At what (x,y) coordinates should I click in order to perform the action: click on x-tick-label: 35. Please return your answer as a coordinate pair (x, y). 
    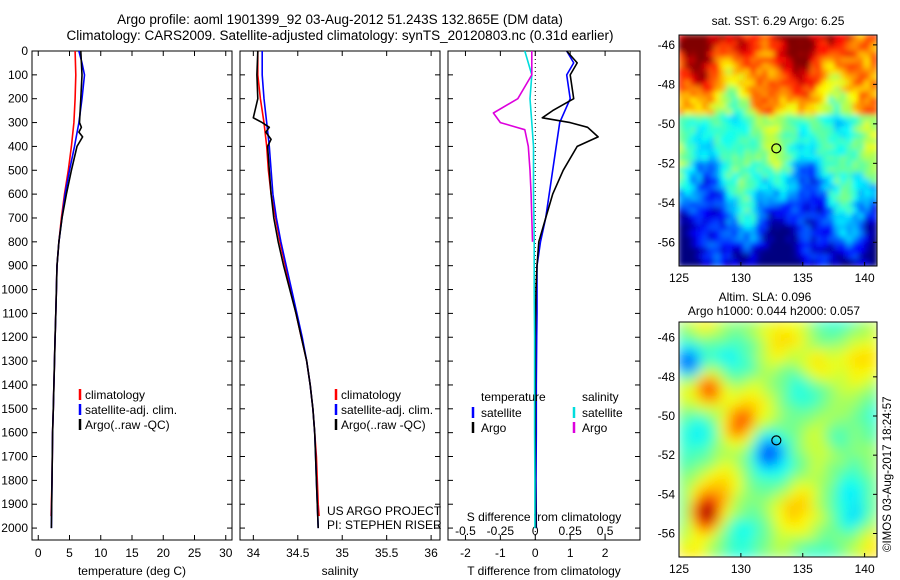
    Looking at the image, I should click on (343, 553).